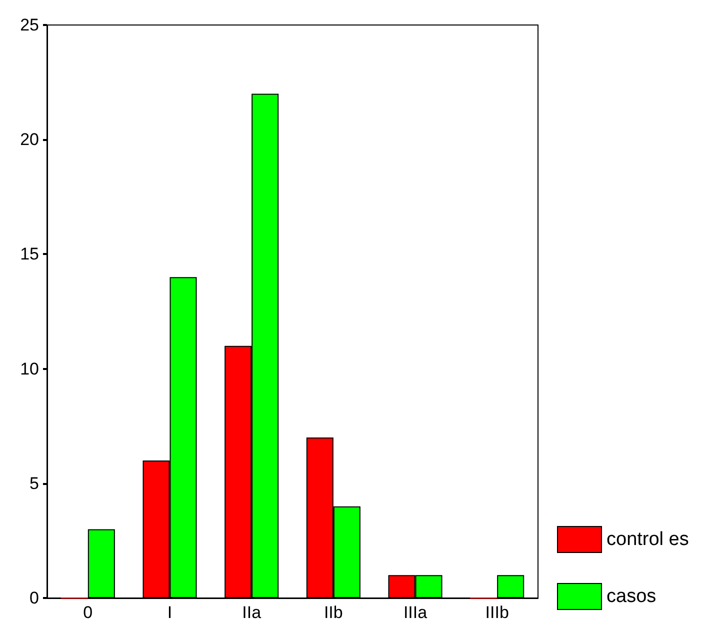 The image size is (710, 627). I want to click on x-tick-label: I, so click(169, 612).